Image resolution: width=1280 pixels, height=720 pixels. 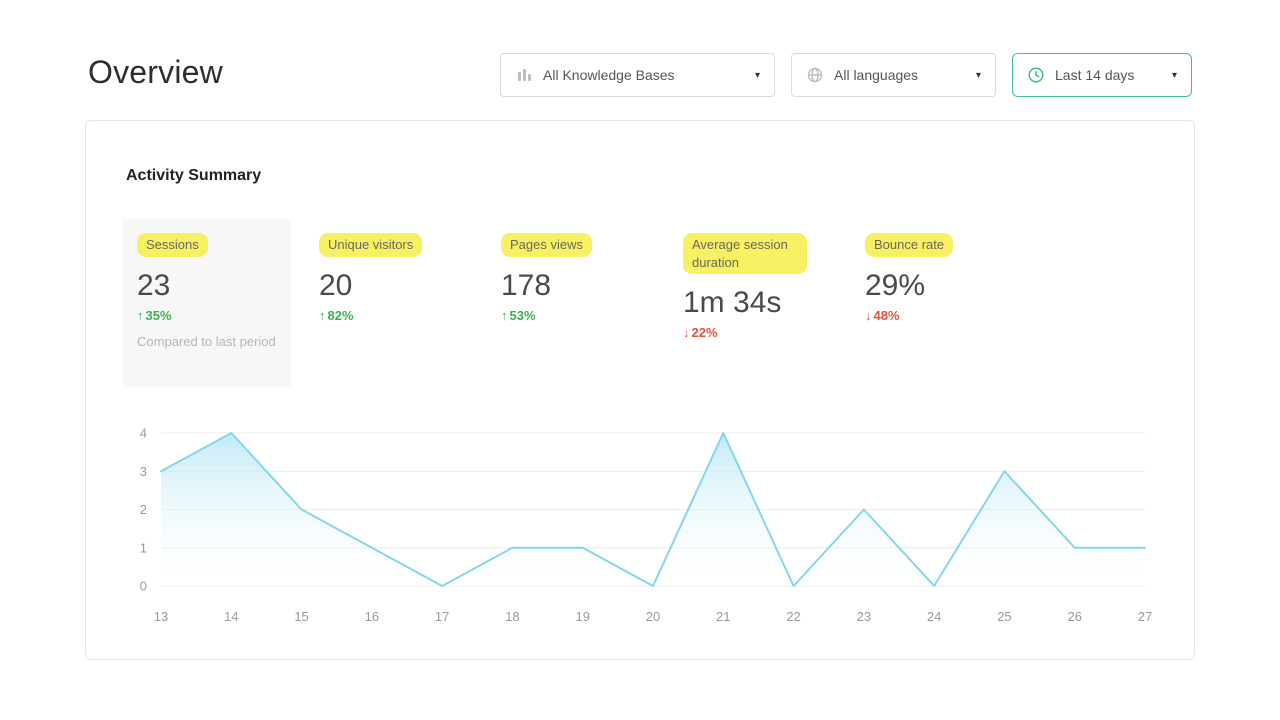 I want to click on date-range-value: Last 14 days, so click(x=1095, y=75).